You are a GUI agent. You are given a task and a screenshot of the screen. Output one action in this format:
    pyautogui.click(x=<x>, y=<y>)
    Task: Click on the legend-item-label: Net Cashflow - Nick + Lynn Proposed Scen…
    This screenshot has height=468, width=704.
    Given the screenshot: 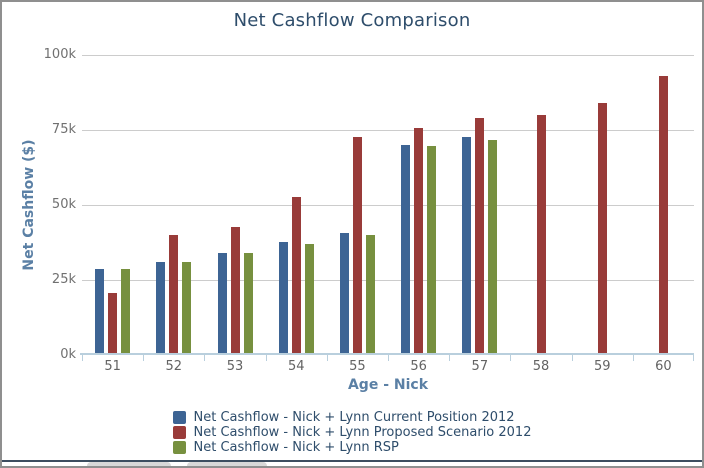 What is the action you would take?
    pyautogui.click(x=362, y=432)
    